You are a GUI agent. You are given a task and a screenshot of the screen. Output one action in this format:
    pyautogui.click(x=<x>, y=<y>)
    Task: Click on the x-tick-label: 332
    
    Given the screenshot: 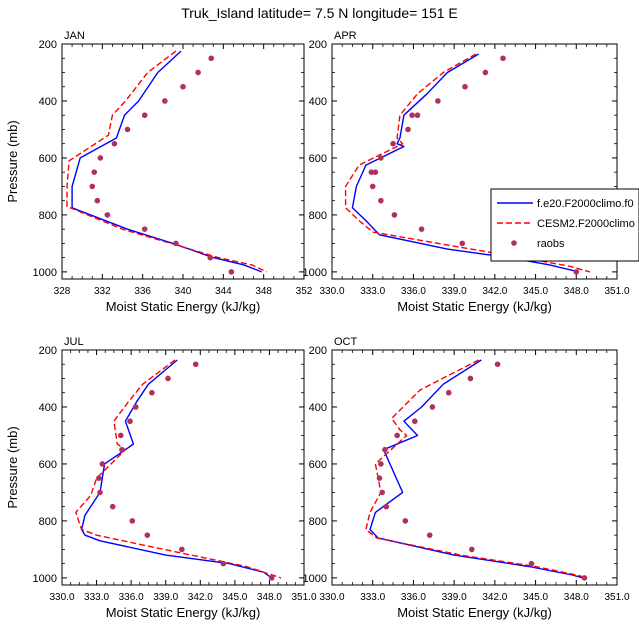 What is the action you would take?
    pyautogui.click(x=102, y=291)
    